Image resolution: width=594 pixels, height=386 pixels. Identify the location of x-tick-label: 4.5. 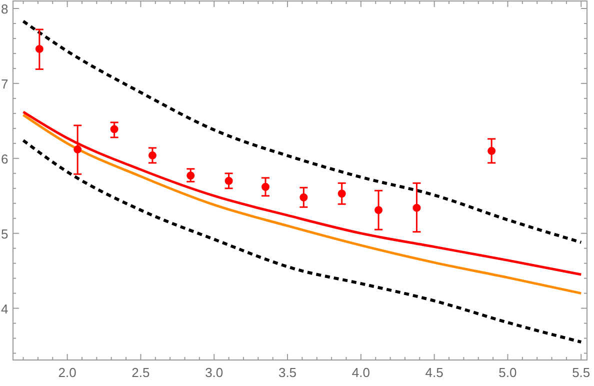
(434, 372).